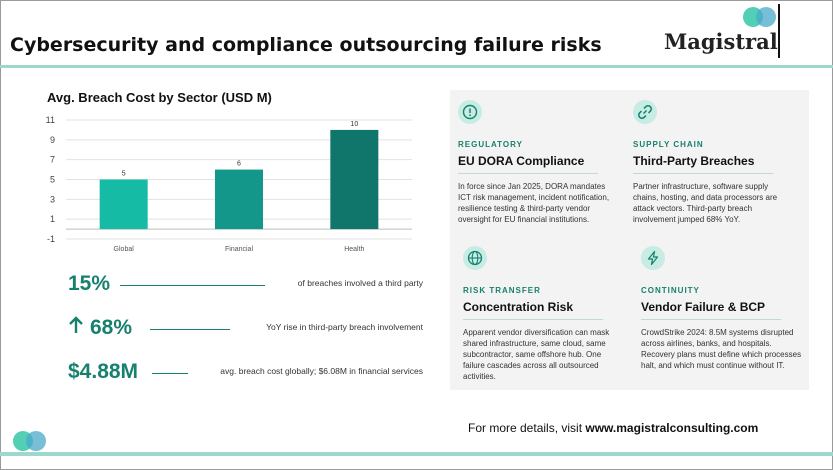  Describe the element at coordinates (124, 249) in the screenshot. I see `x-tick-label: Global` at that location.